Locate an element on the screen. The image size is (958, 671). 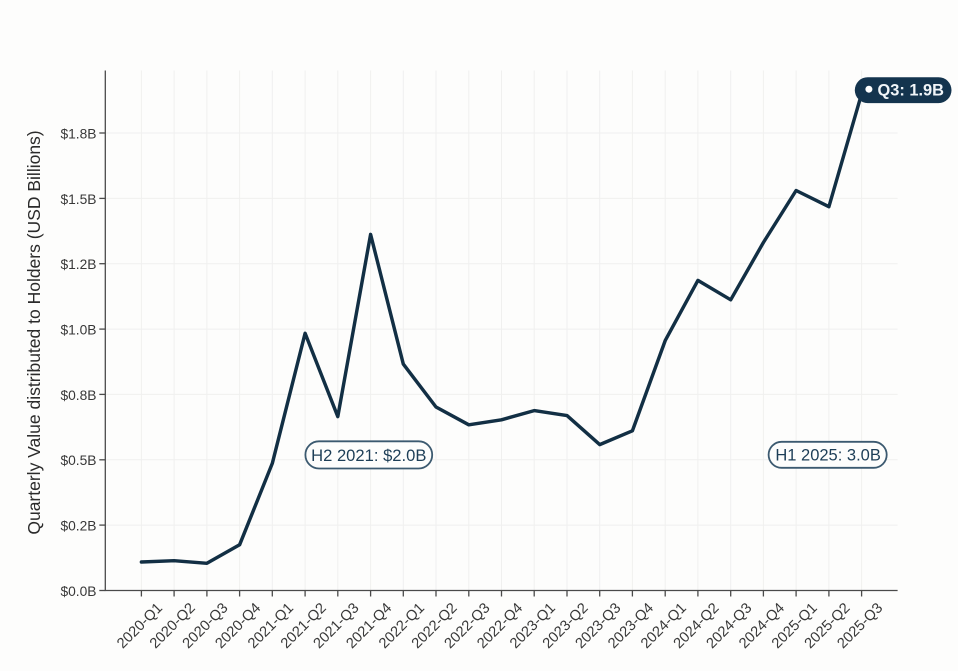
svg-text: $1.8B is located at coordinates (78, 133).